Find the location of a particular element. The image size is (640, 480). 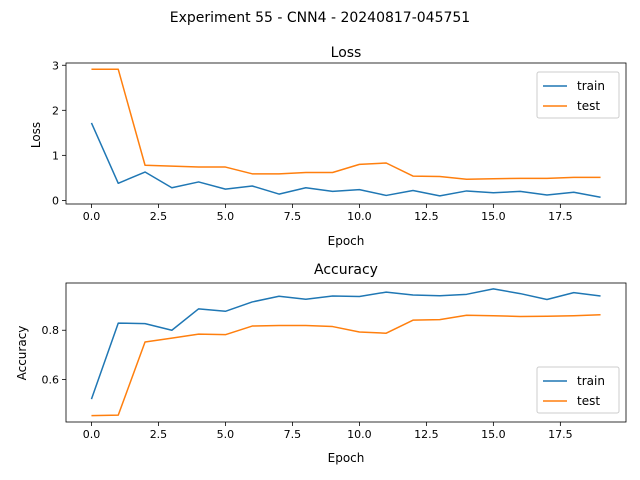

loss-y-tick-label: 1 is located at coordinates (55, 155).